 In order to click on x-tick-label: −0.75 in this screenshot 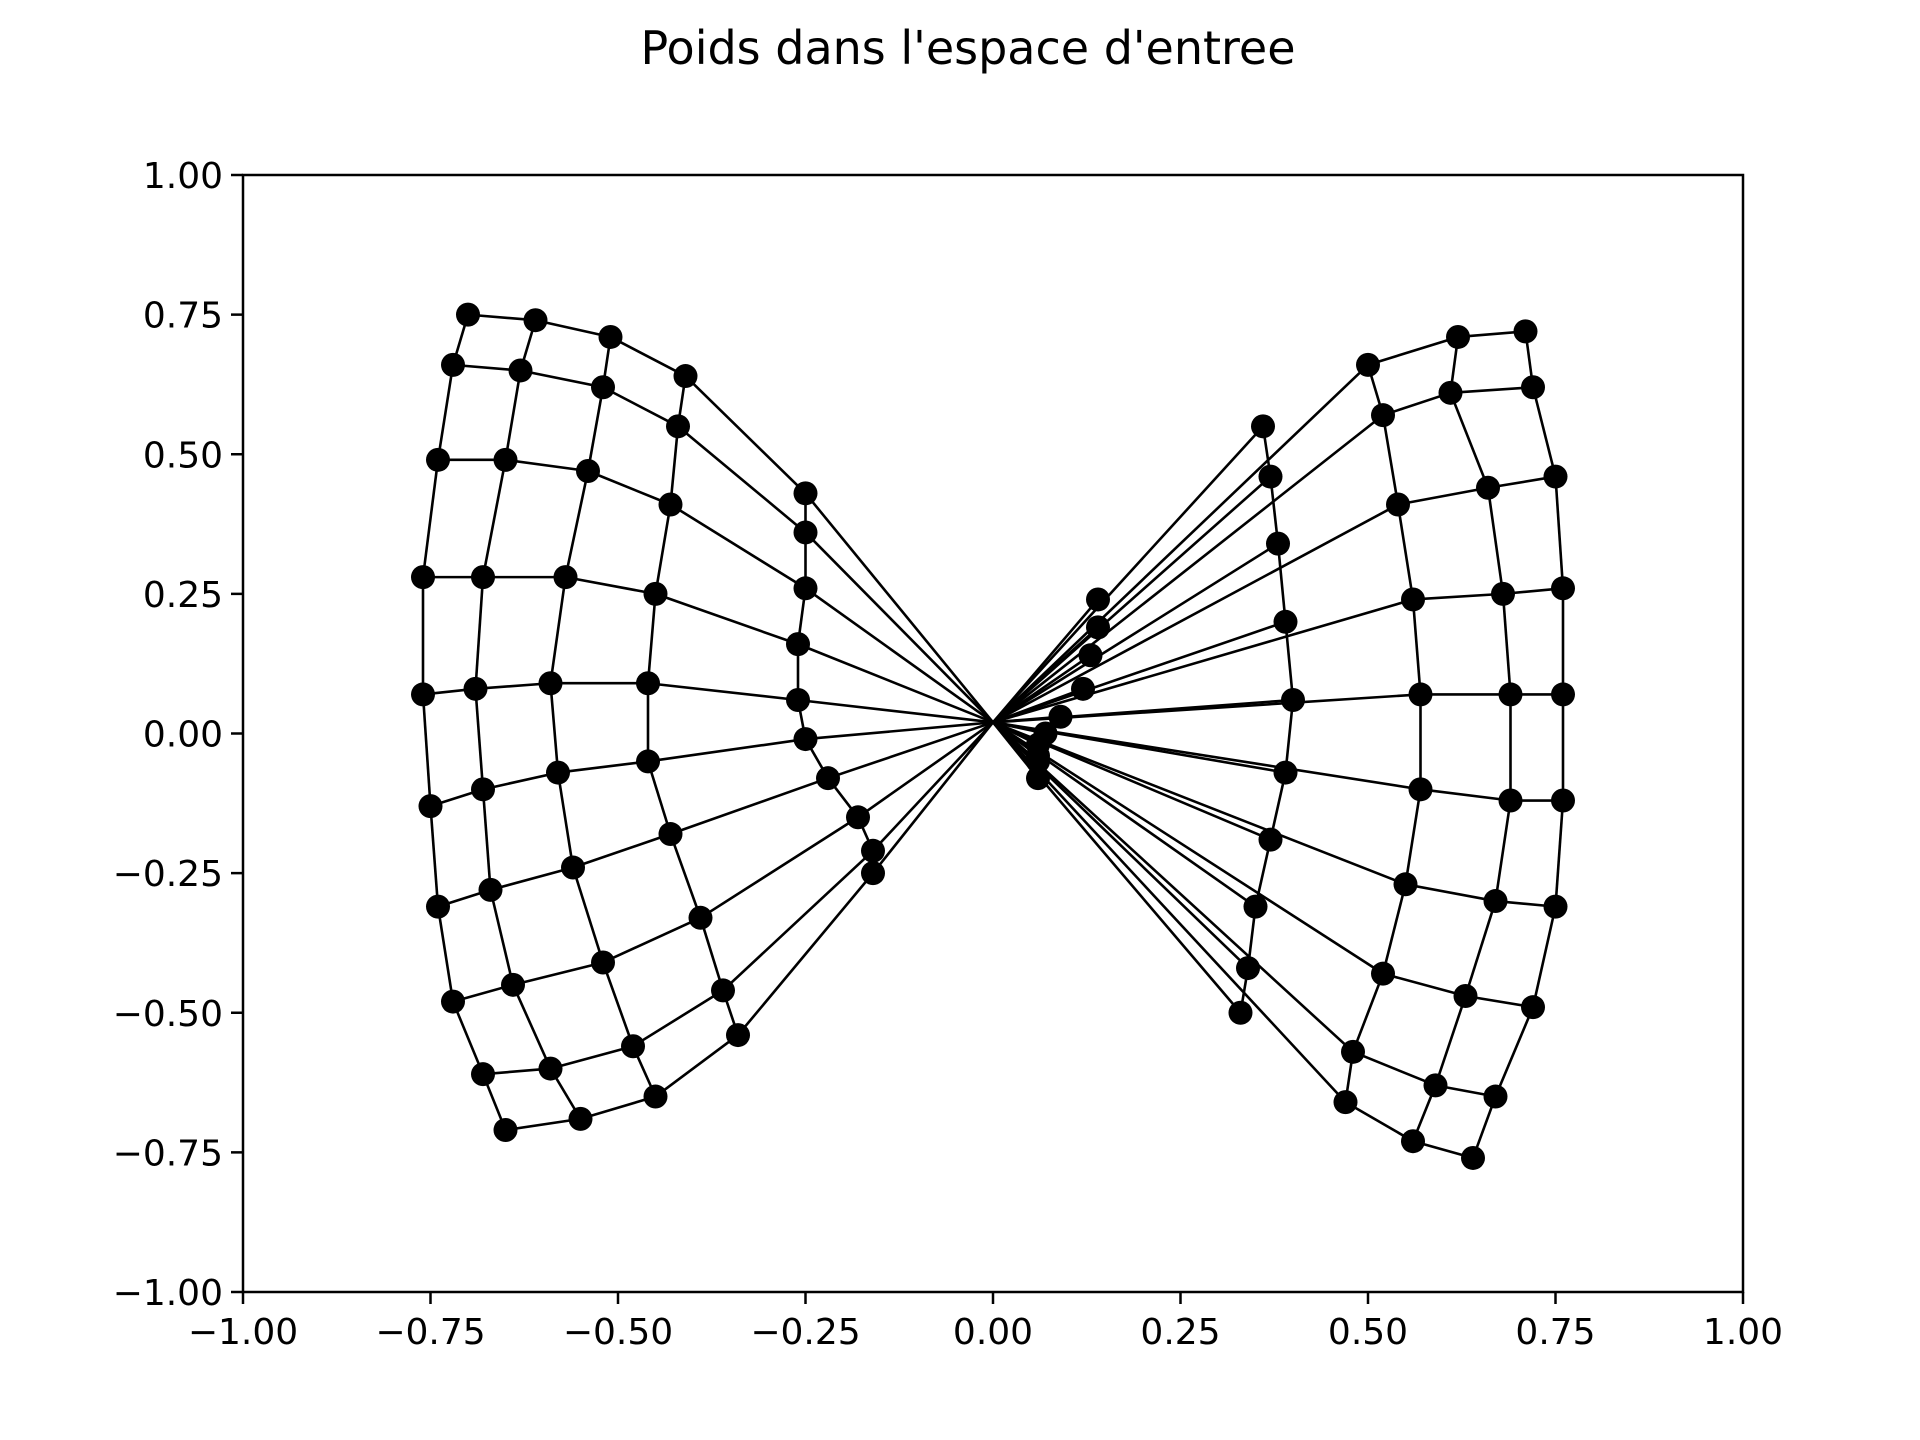, I will do `click(430, 1332)`.